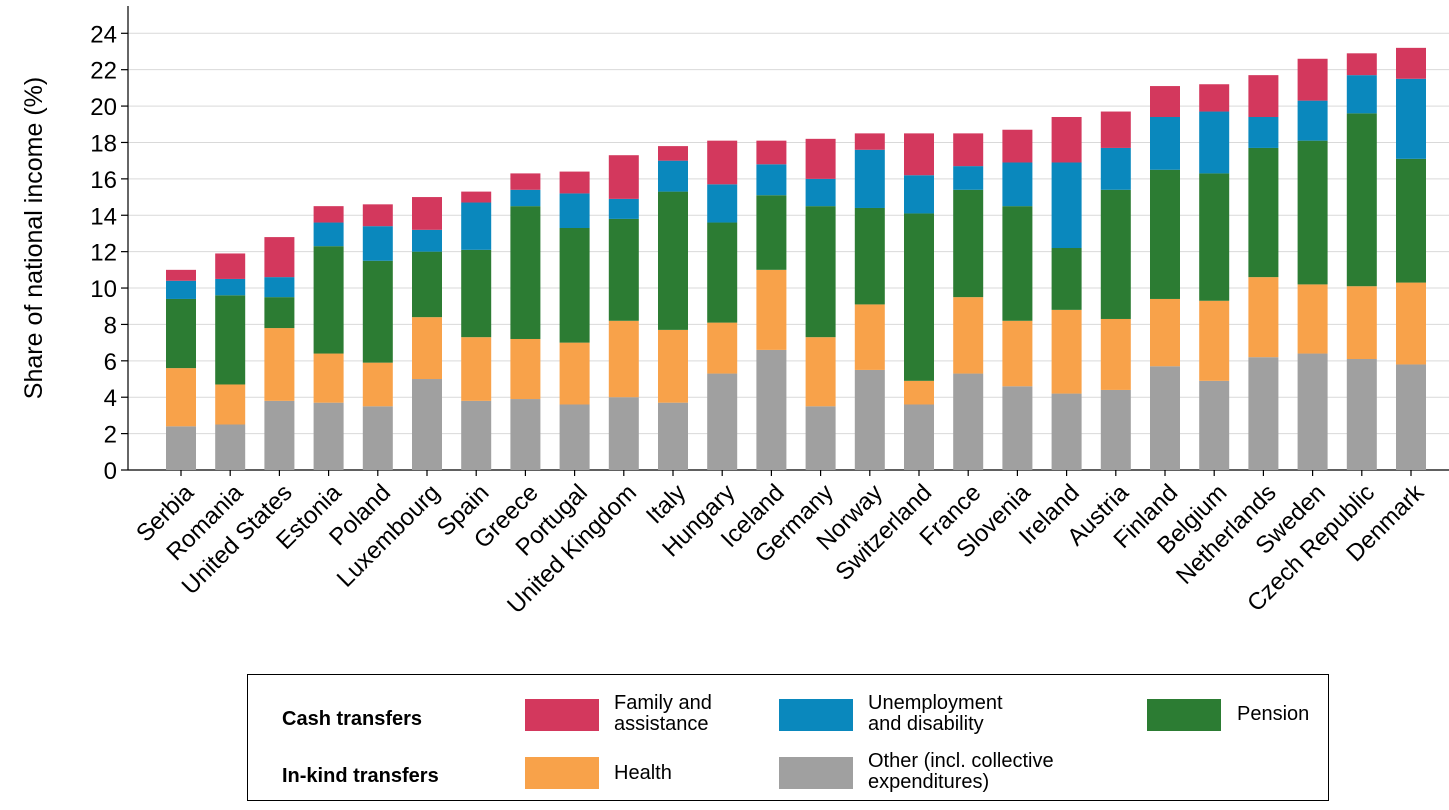 The image size is (1449, 810). I want to click on legend-swatch-health, so click(562, 773).